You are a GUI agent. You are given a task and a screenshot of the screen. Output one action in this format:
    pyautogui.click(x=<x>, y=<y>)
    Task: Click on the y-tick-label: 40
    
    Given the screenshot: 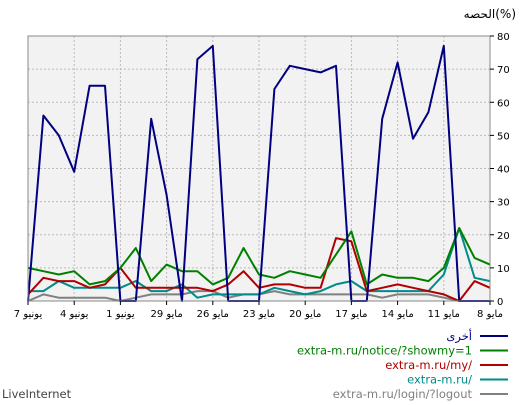 What is the action you would take?
    pyautogui.click(x=503, y=170)
    